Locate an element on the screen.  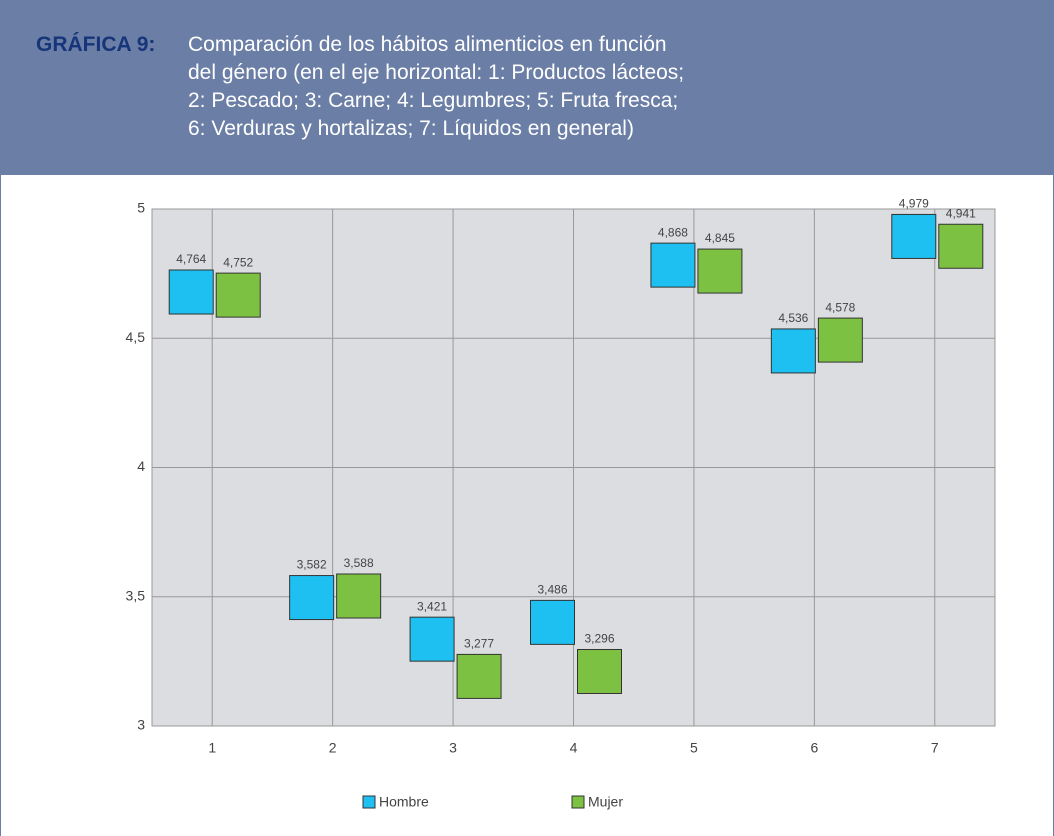
x-tick-label: 4 is located at coordinates (574, 748).